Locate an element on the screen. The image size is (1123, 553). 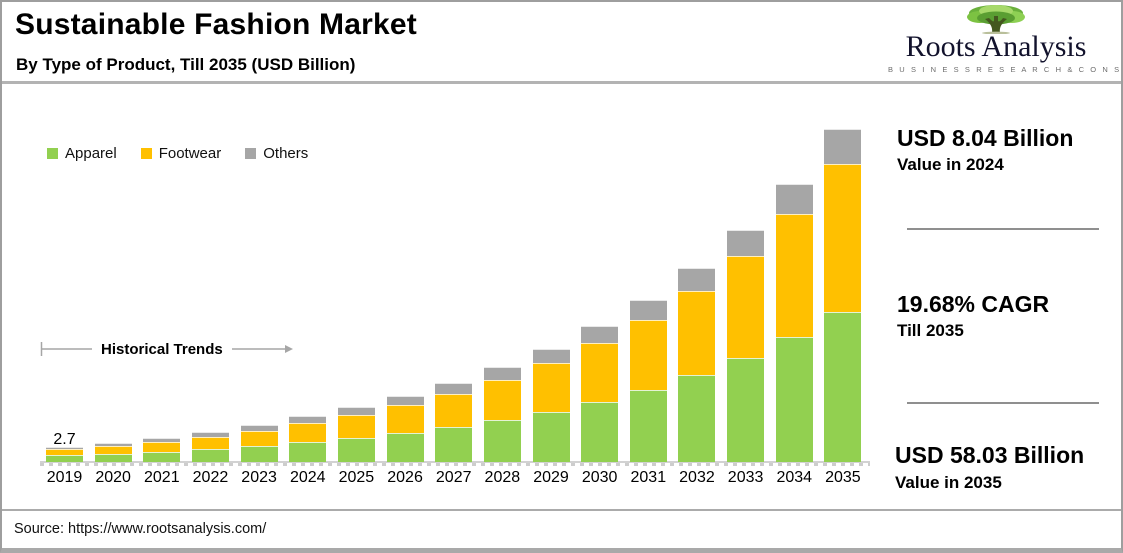
logo-brand-name: Roots Analysis is located at coordinates (996, 46).